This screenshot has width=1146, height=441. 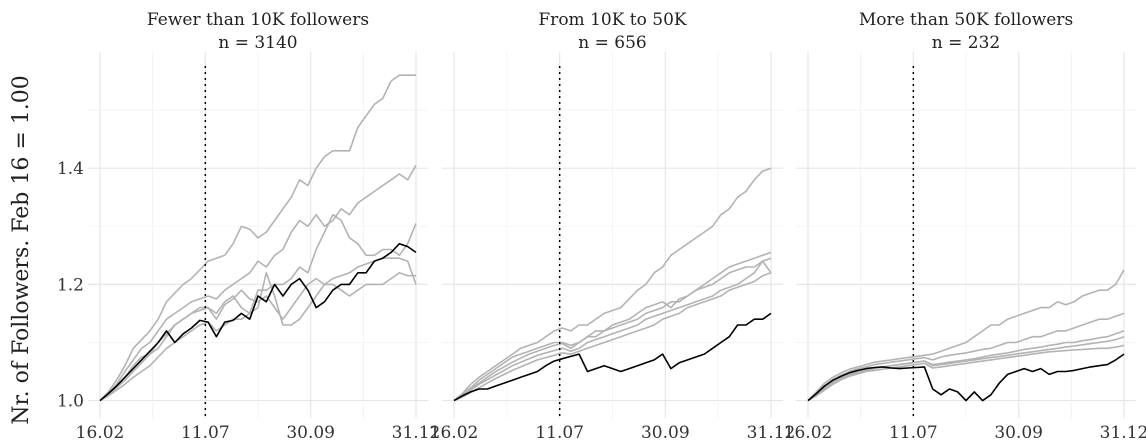 I want to click on panel-subtitle: n = 232, so click(x=966, y=43).